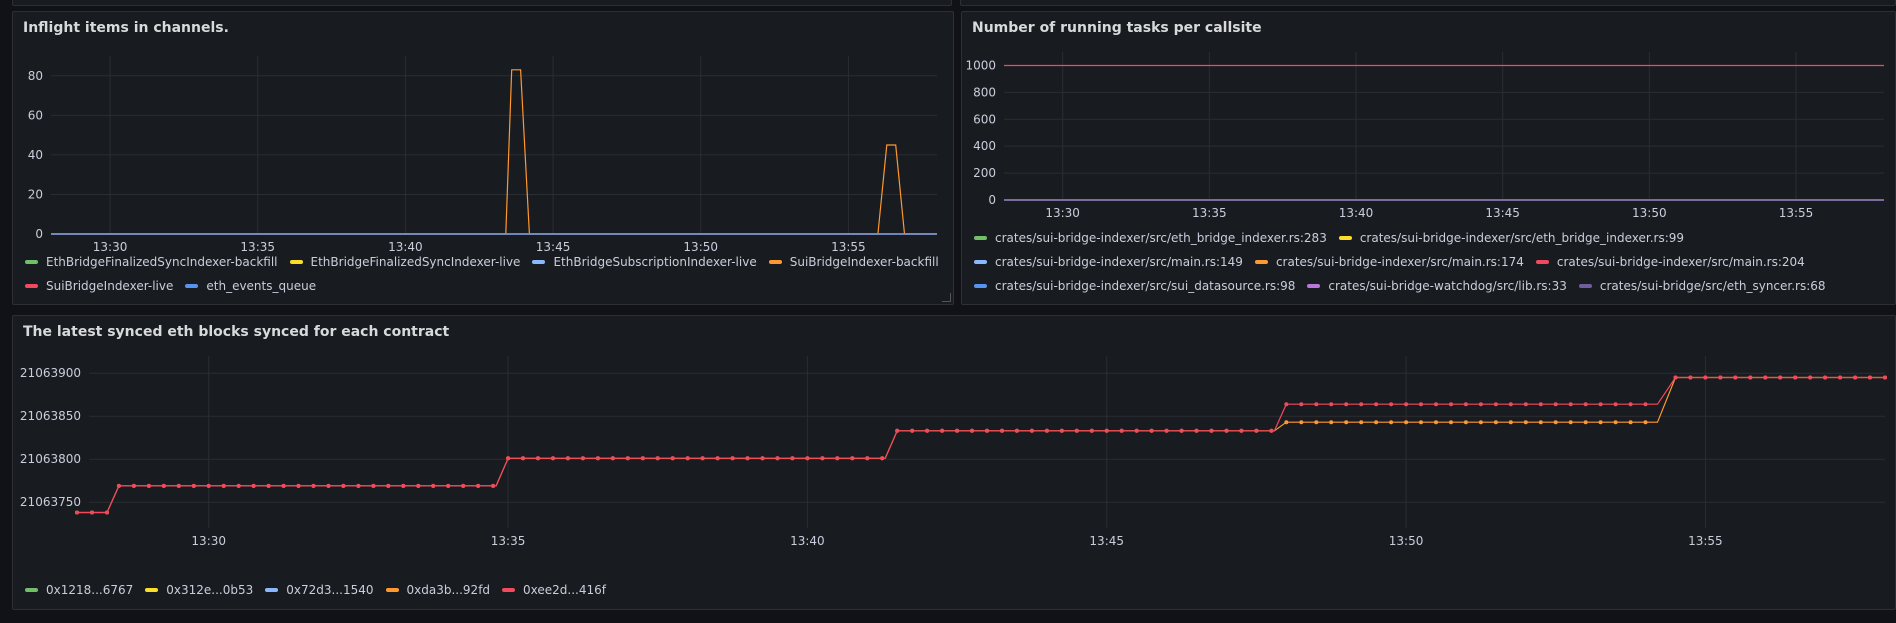  I want to click on legend-item: 0x72d3...1540, so click(319, 590).